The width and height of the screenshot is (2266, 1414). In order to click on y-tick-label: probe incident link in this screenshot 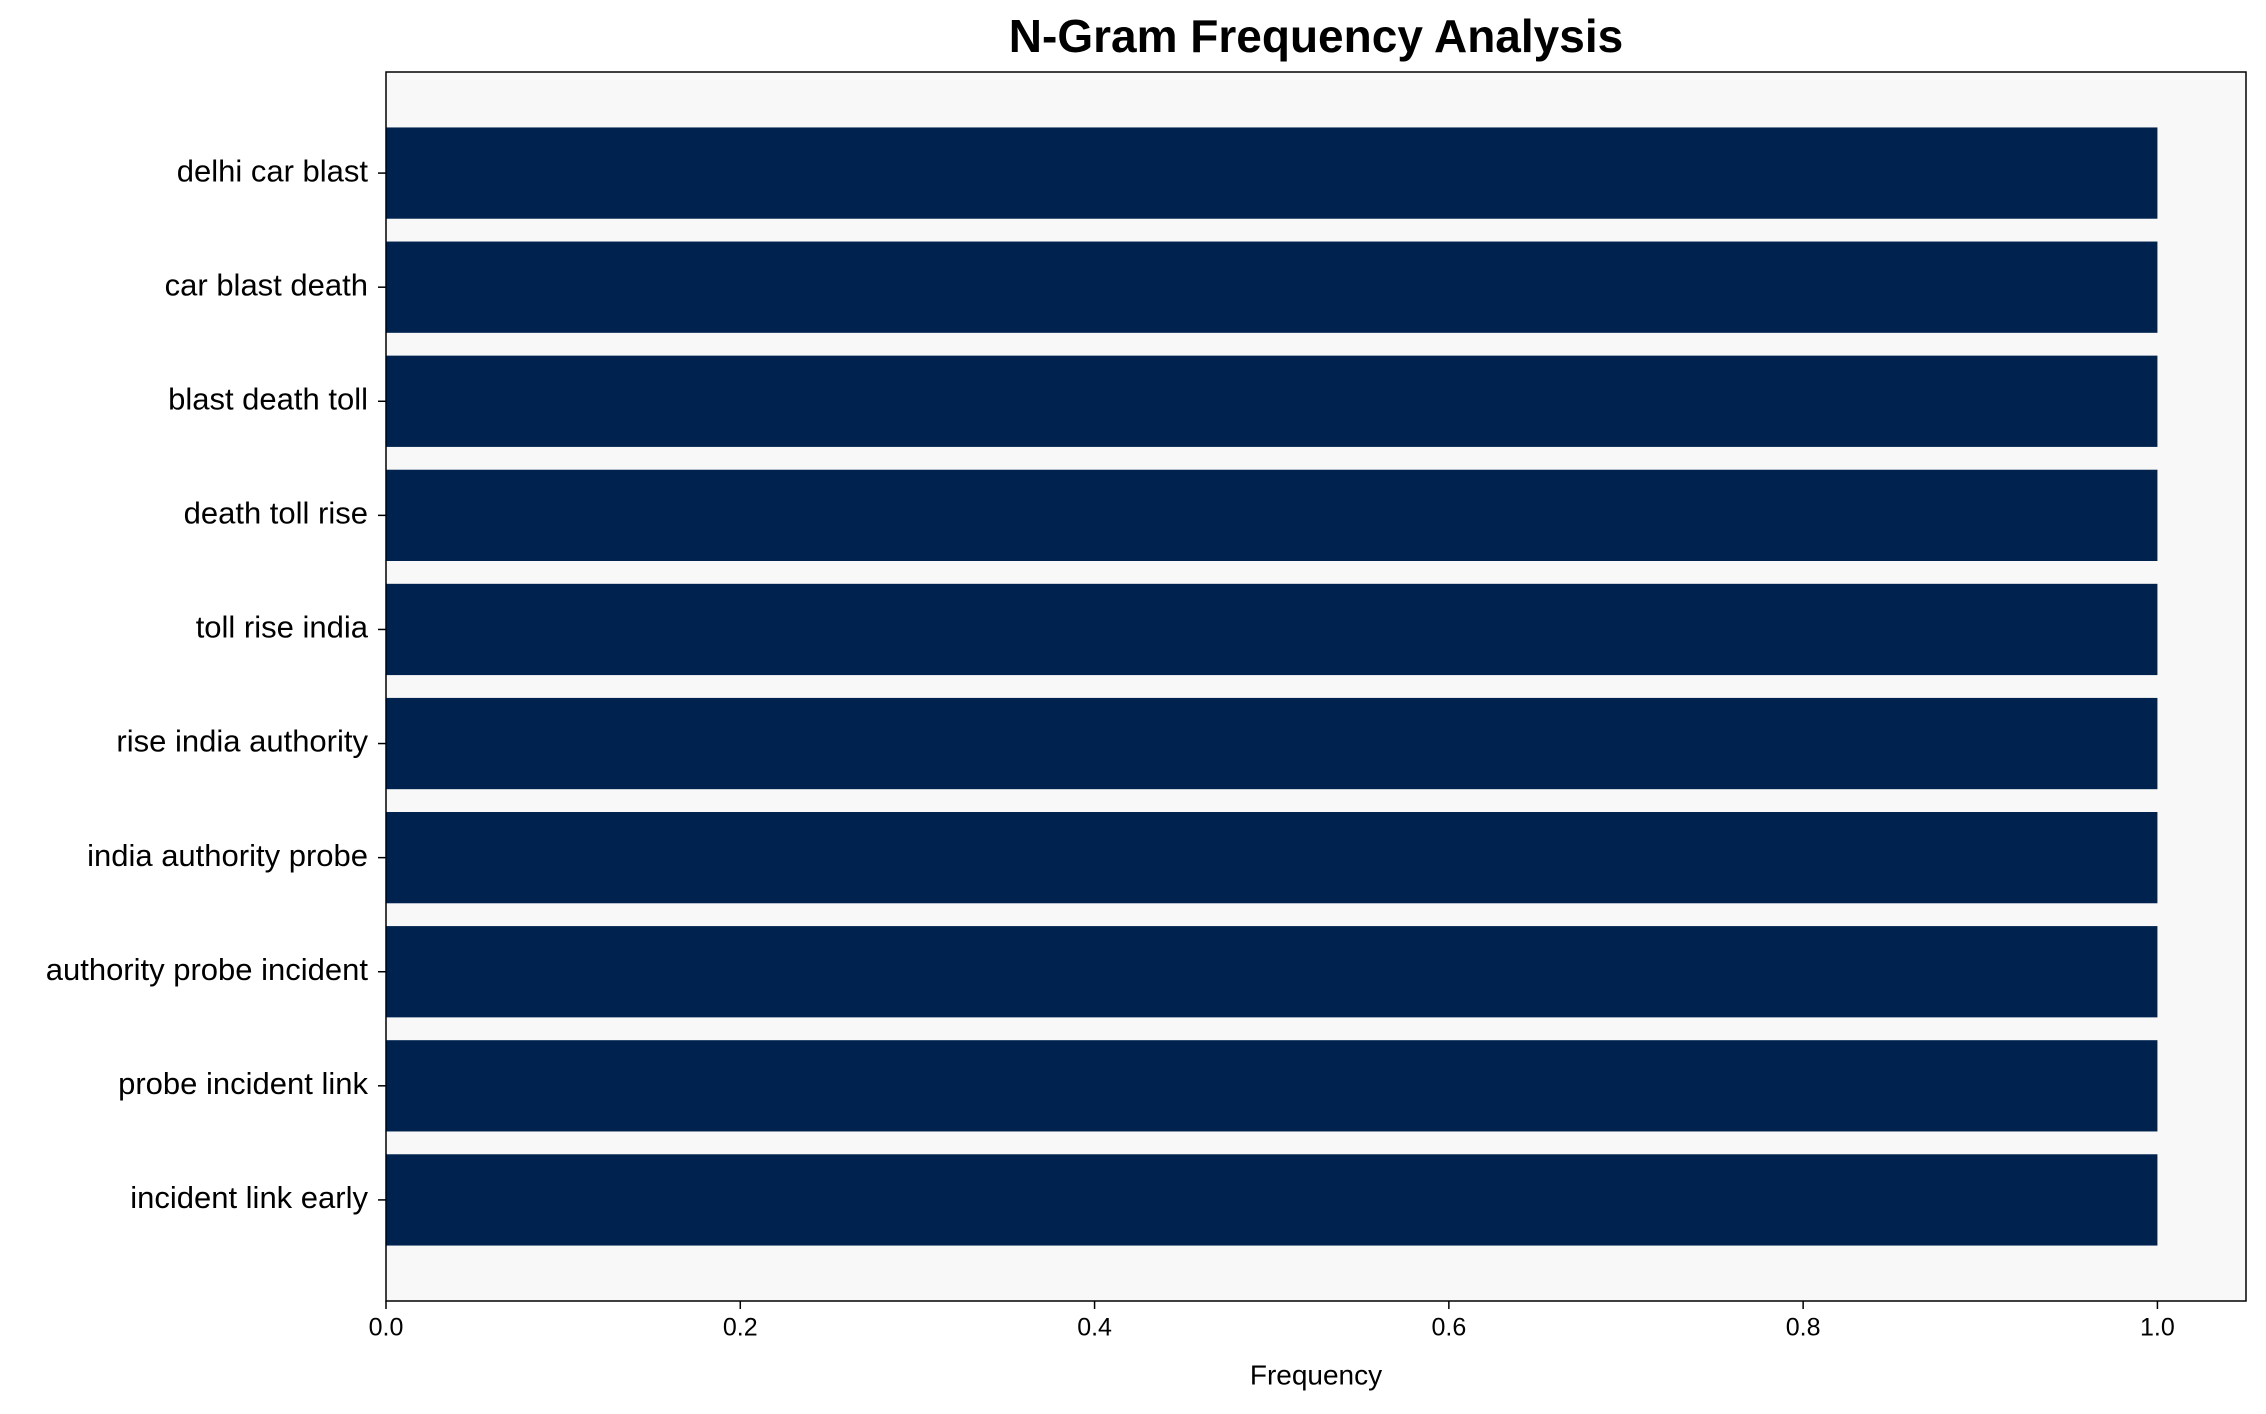, I will do `click(243, 1083)`.